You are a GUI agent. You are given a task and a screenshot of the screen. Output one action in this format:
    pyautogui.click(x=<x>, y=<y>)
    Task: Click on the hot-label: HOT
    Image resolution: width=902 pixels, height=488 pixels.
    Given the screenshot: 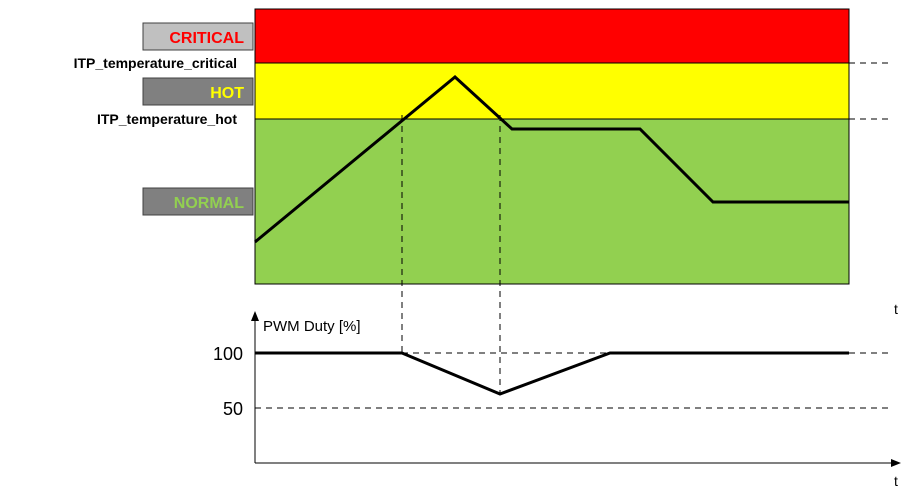 What is the action you would take?
    pyautogui.click(x=227, y=93)
    